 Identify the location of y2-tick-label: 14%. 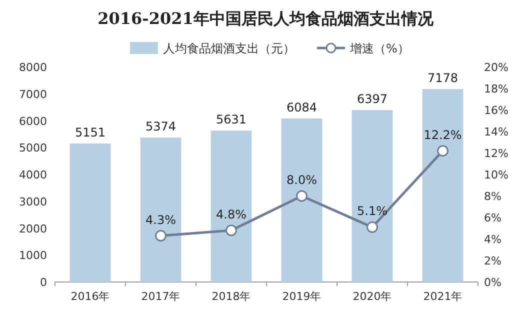
(496, 132).